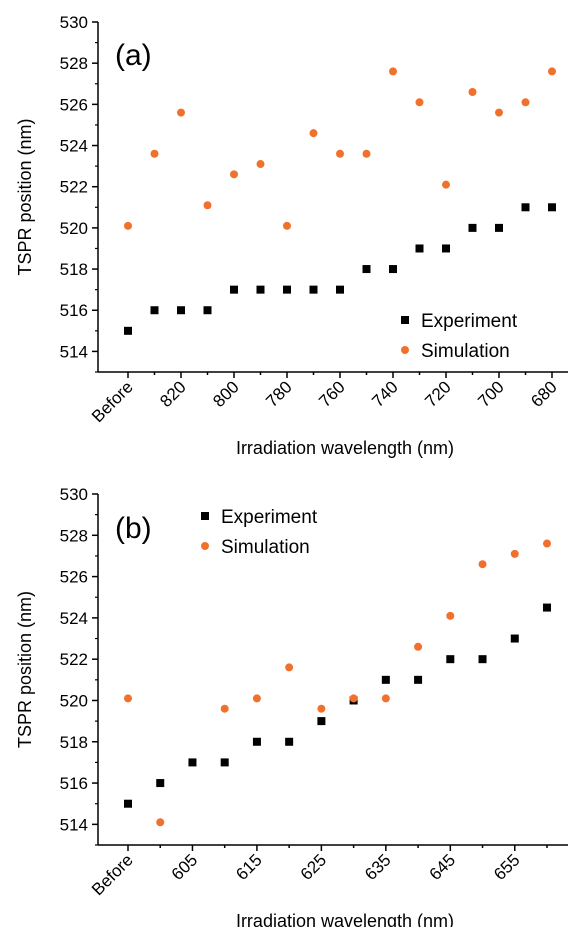 The image size is (571, 927). What do you see at coordinates (269, 517) in the screenshot?
I see `legend-label: Experiment` at bounding box center [269, 517].